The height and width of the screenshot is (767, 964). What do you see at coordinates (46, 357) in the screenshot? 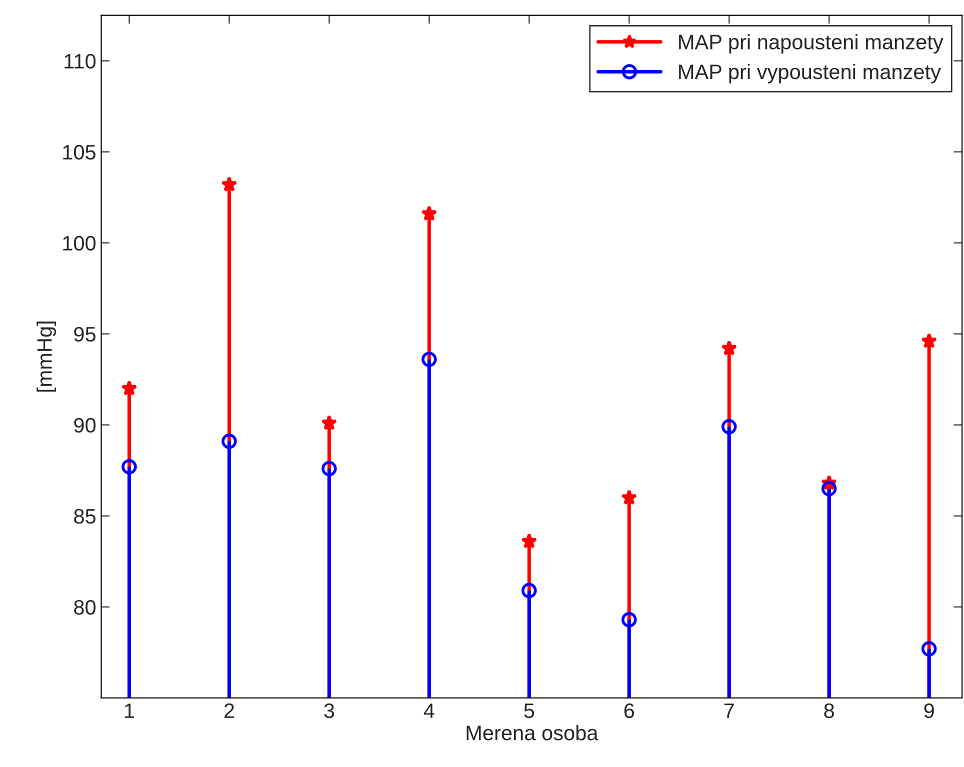
I see `y-axis-title: [mmHg]` at bounding box center [46, 357].